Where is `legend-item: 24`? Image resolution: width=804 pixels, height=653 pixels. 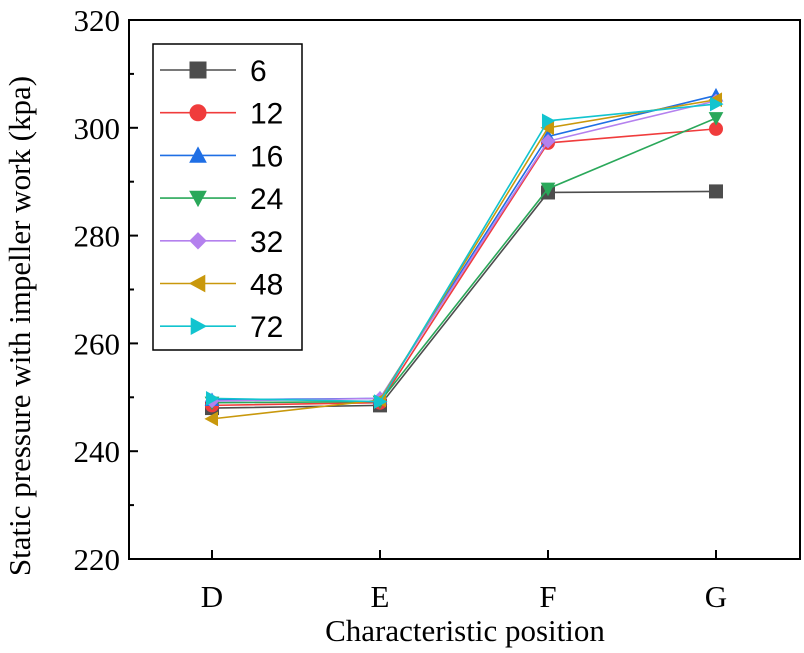 legend-item: 24 is located at coordinates (221, 199).